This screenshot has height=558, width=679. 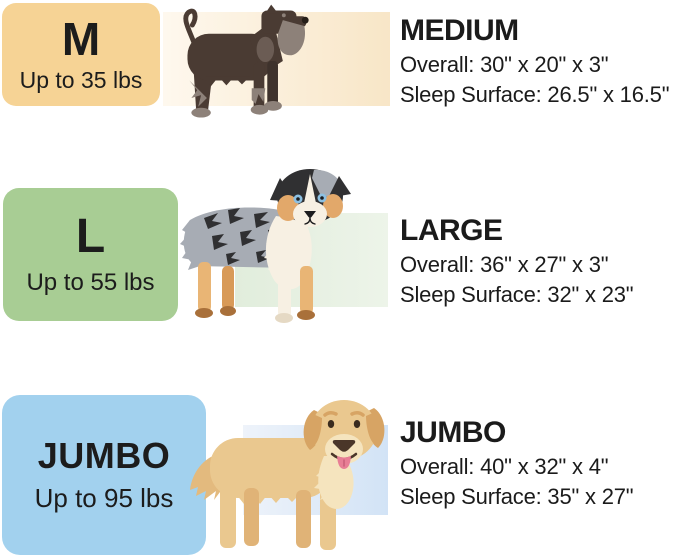 What do you see at coordinates (90, 282) in the screenshot?
I see `weight-limit-label: Up to 55 lbs` at bounding box center [90, 282].